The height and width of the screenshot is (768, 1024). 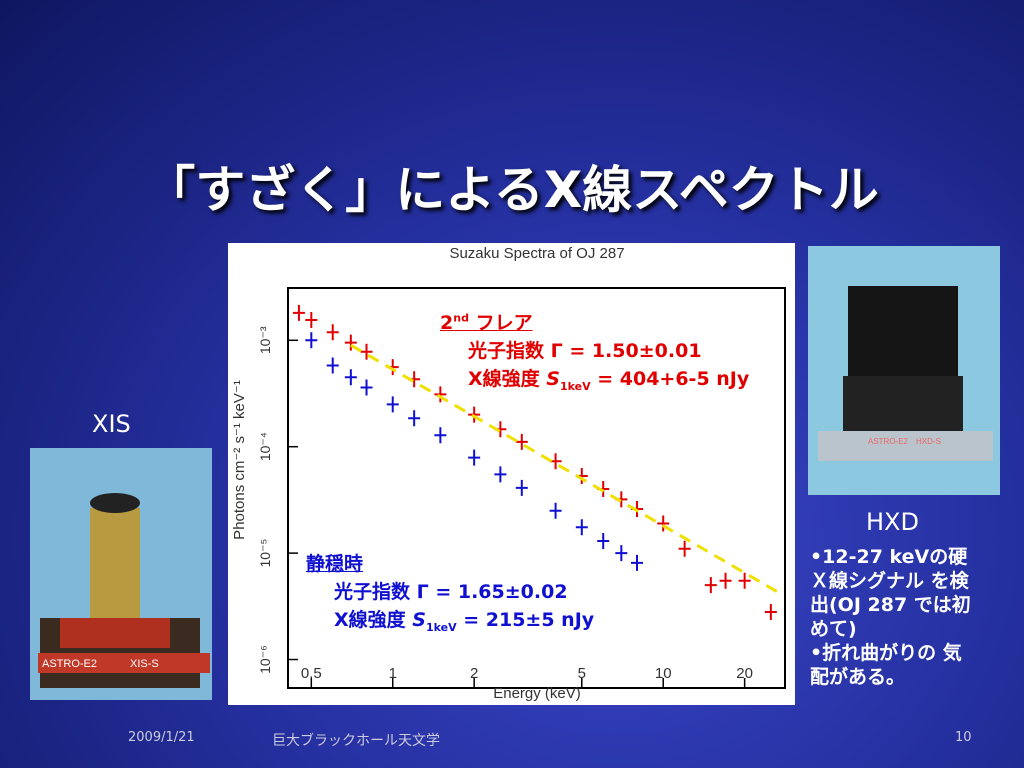 What do you see at coordinates (663, 673) in the screenshot?
I see `x-tick-label: 10` at bounding box center [663, 673].